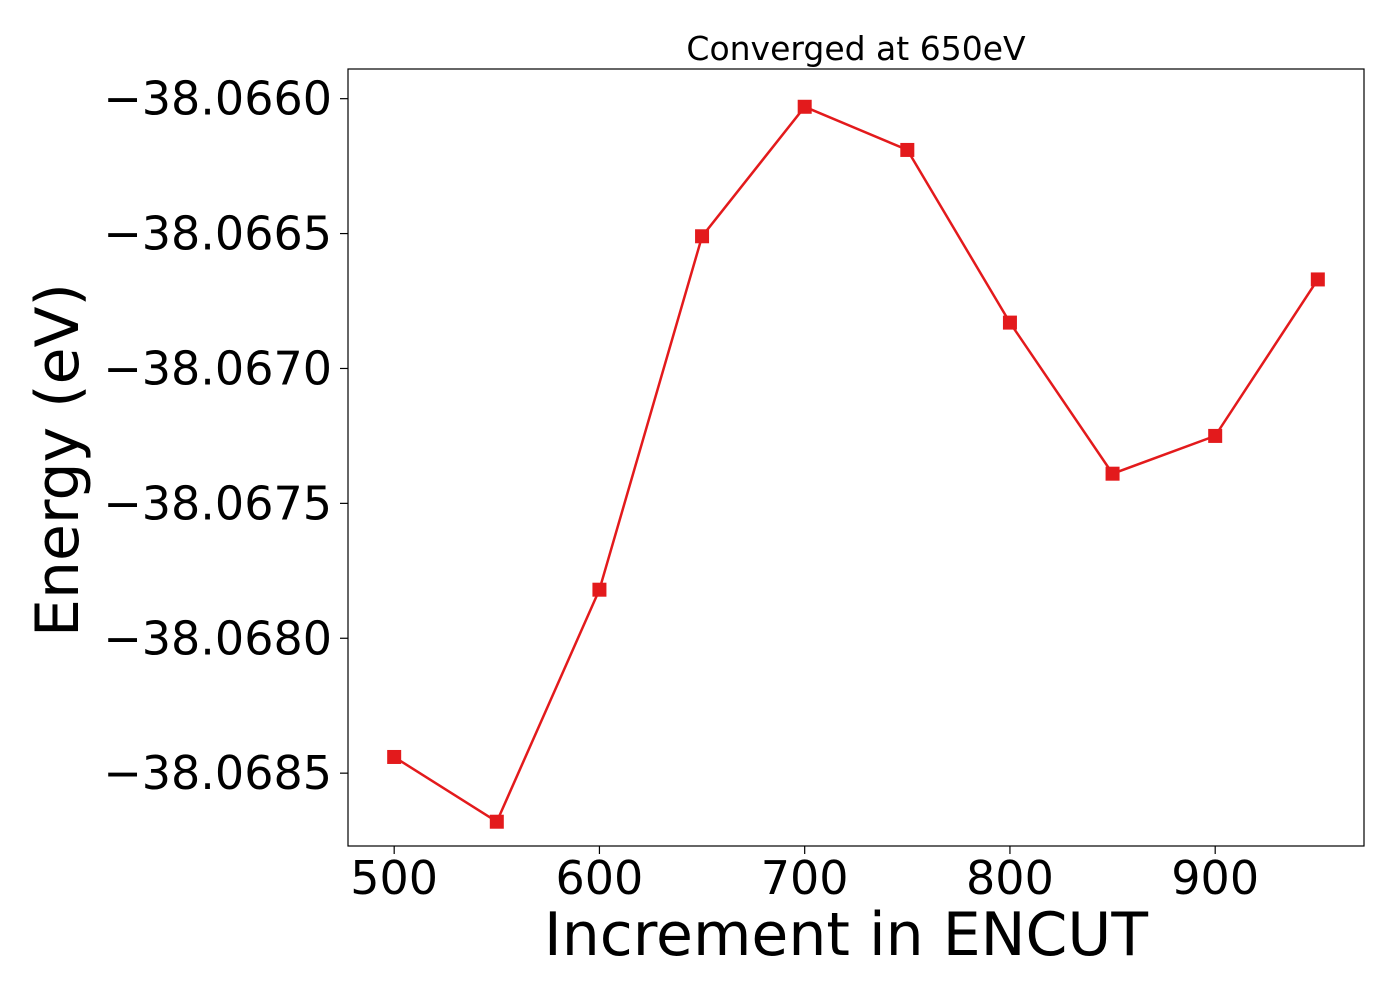 This screenshot has height=1000, width=1400. Describe the element at coordinates (217, 368) in the screenshot. I see `y-tick-label: −38.0670` at that location.